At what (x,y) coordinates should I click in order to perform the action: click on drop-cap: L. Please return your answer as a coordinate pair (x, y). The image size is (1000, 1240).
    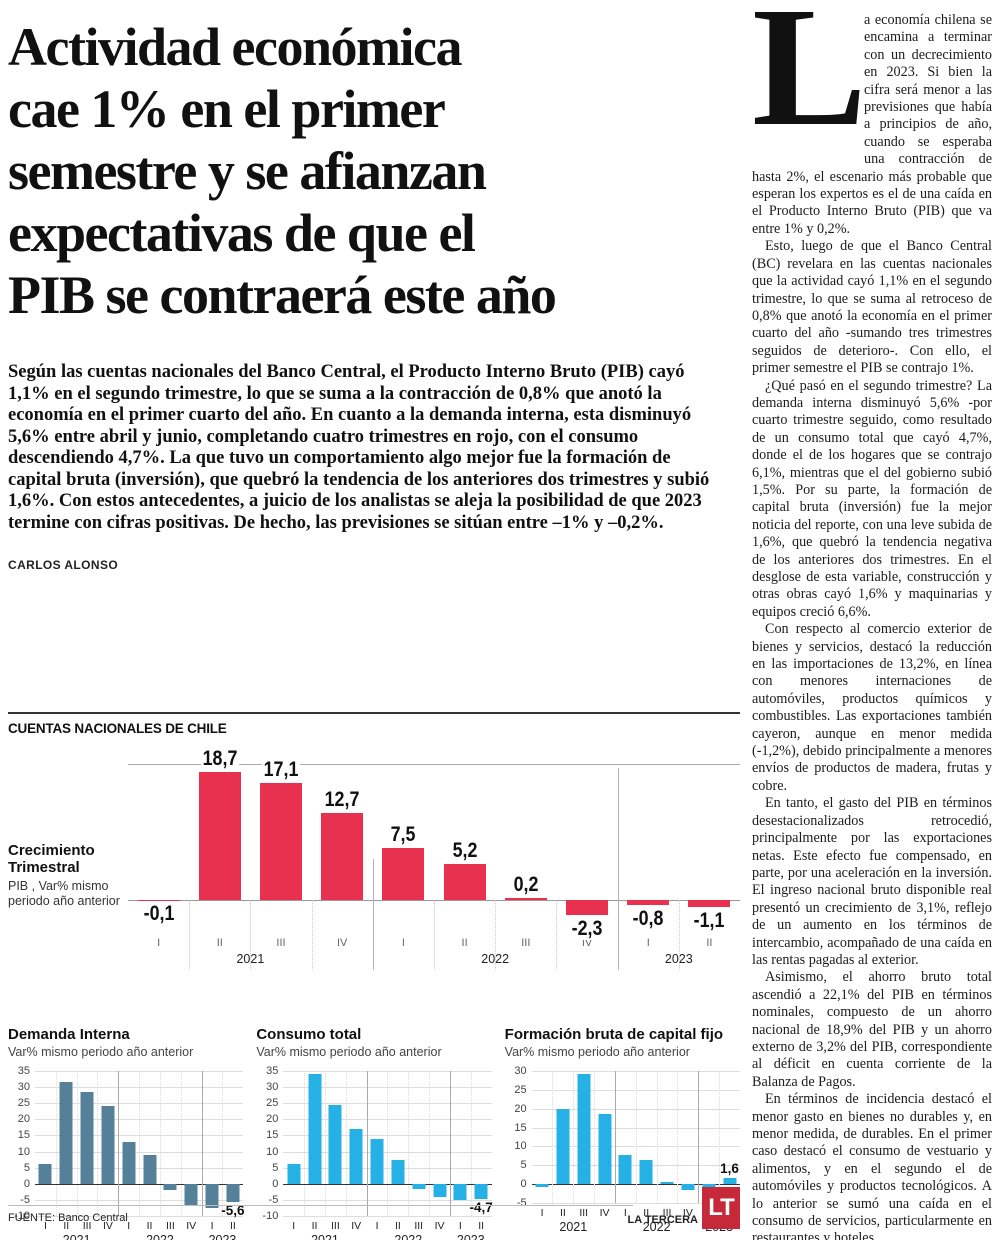
    Looking at the image, I should click on (809, 87).